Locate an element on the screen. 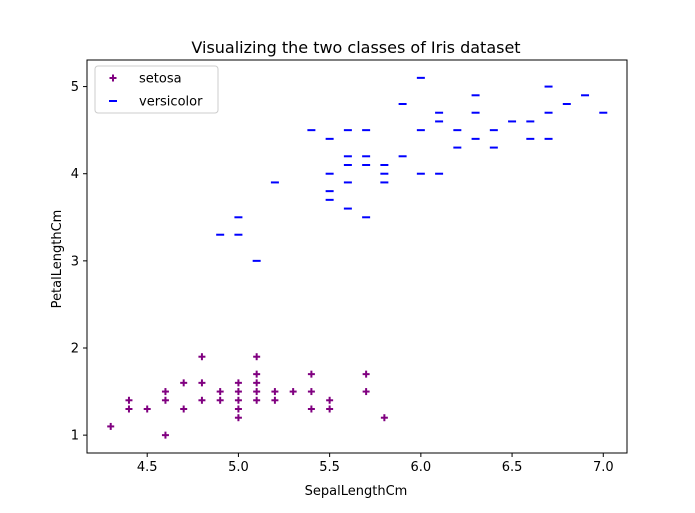  y-tick-label: 3 is located at coordinates (75, 261).